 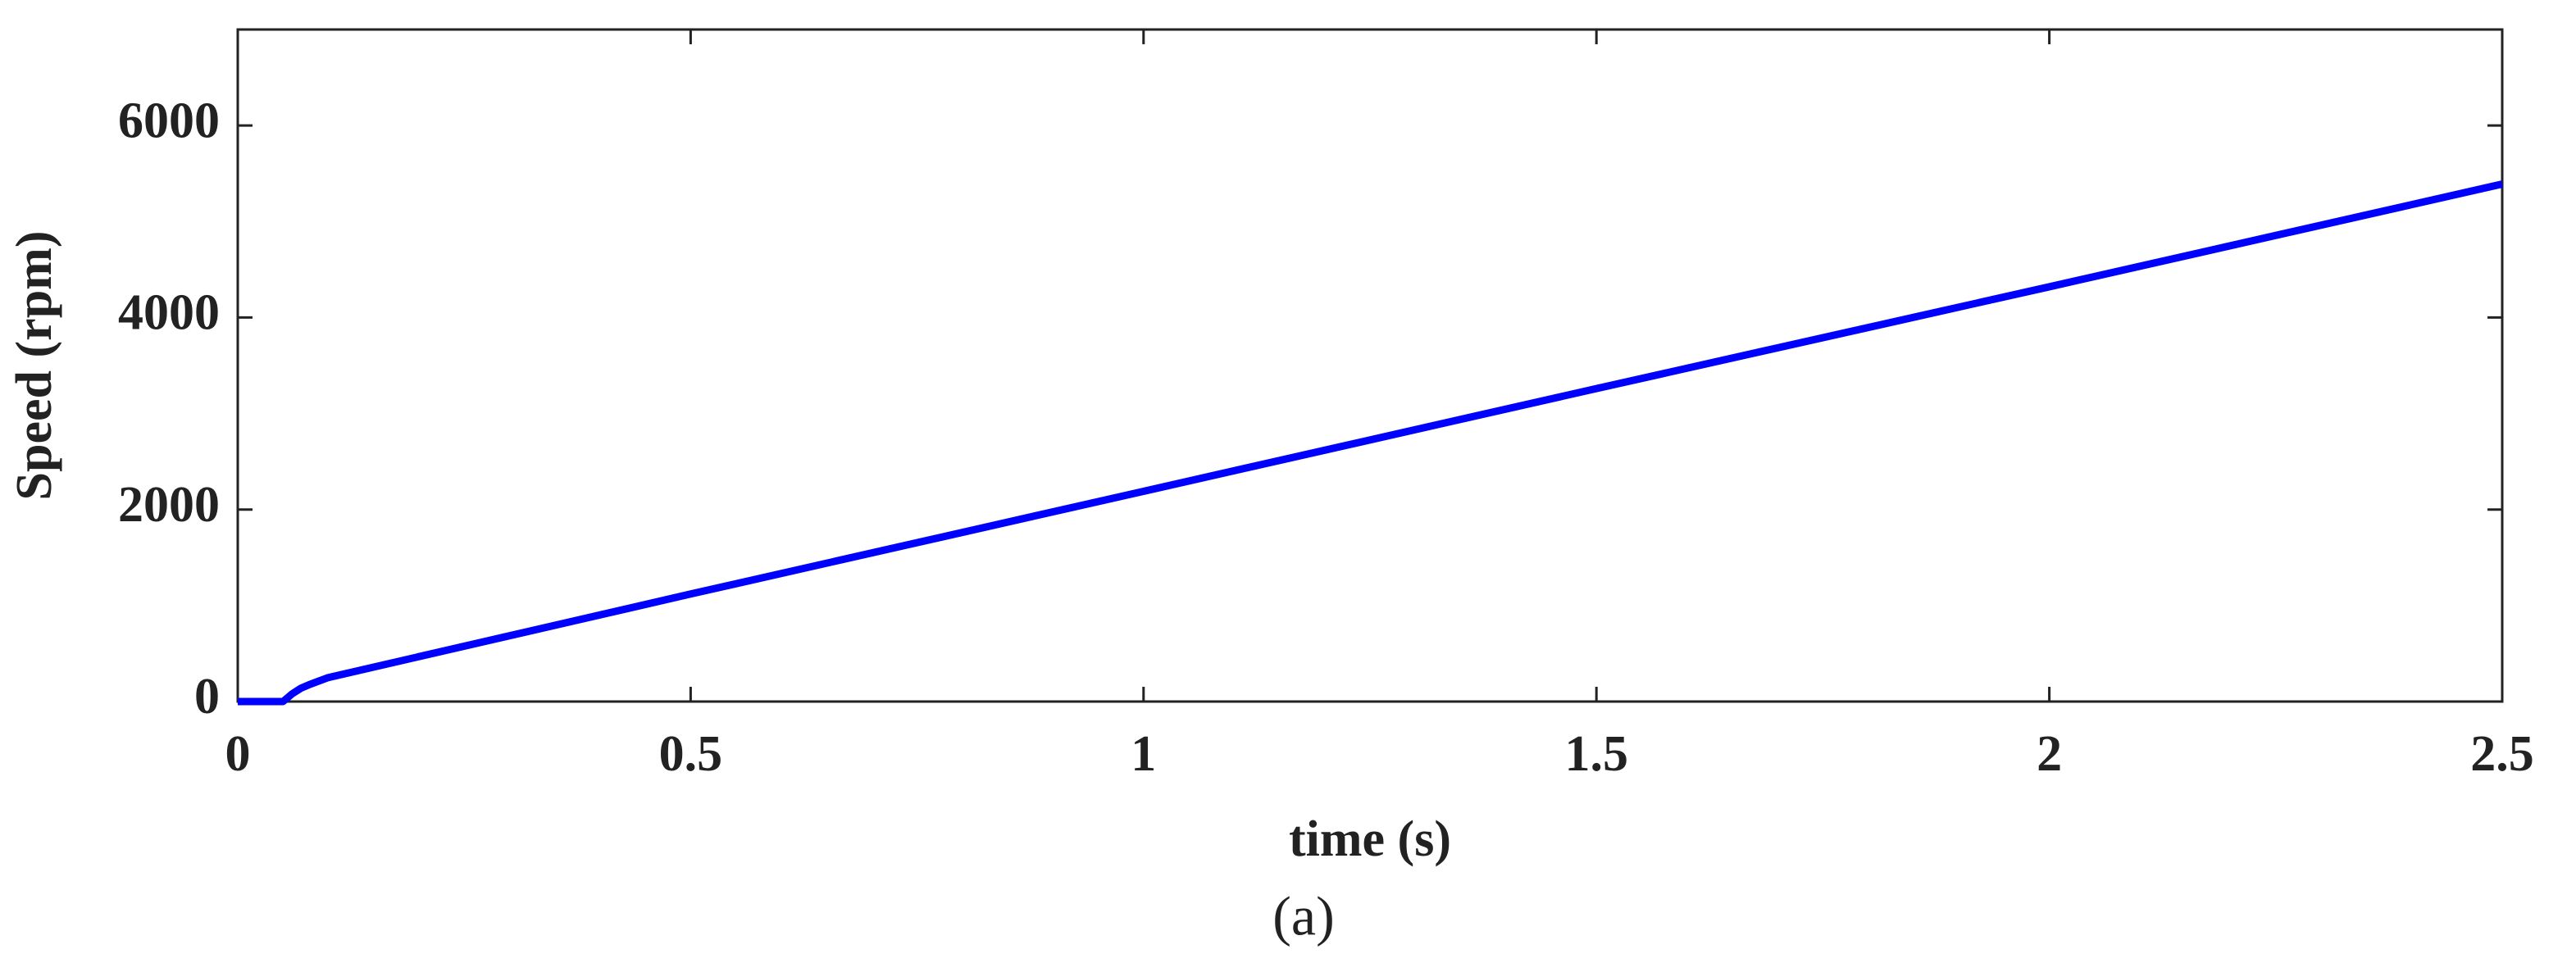 I want to click on x-tick-label: 2.5, so click(x=2502, y=754).